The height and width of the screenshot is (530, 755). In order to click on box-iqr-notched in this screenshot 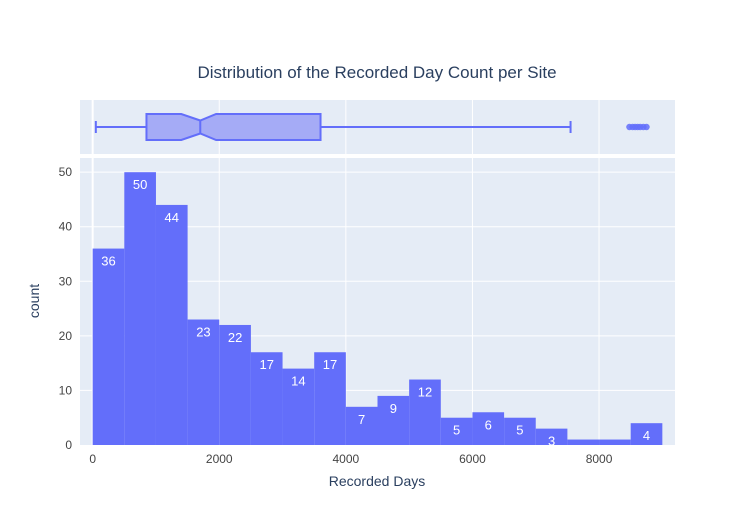, I will do `click(233, 127)`.